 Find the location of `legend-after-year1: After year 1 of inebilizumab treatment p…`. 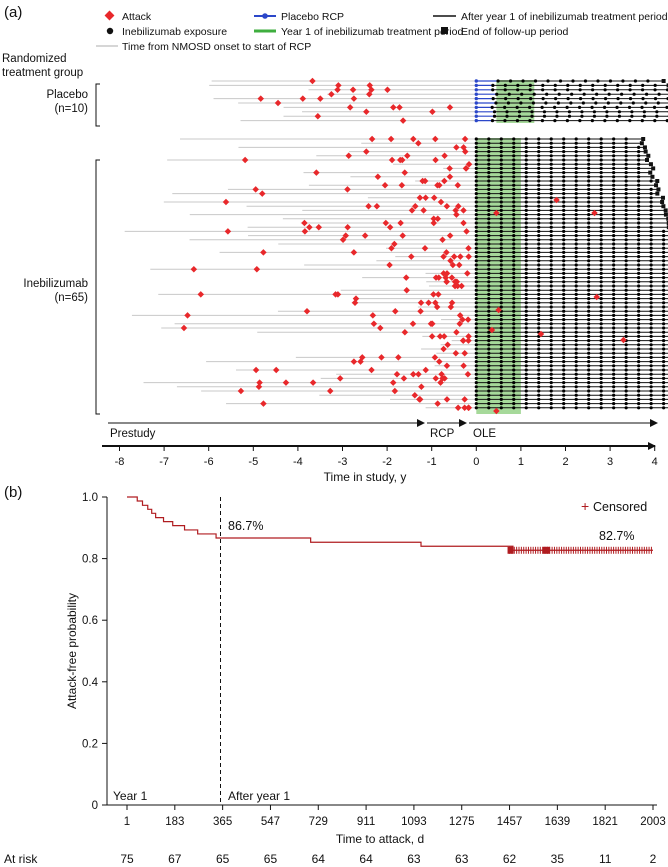

legend-after-year1: After year 1 of inebilizumab treatment p… is located at coordinates (564, 17).